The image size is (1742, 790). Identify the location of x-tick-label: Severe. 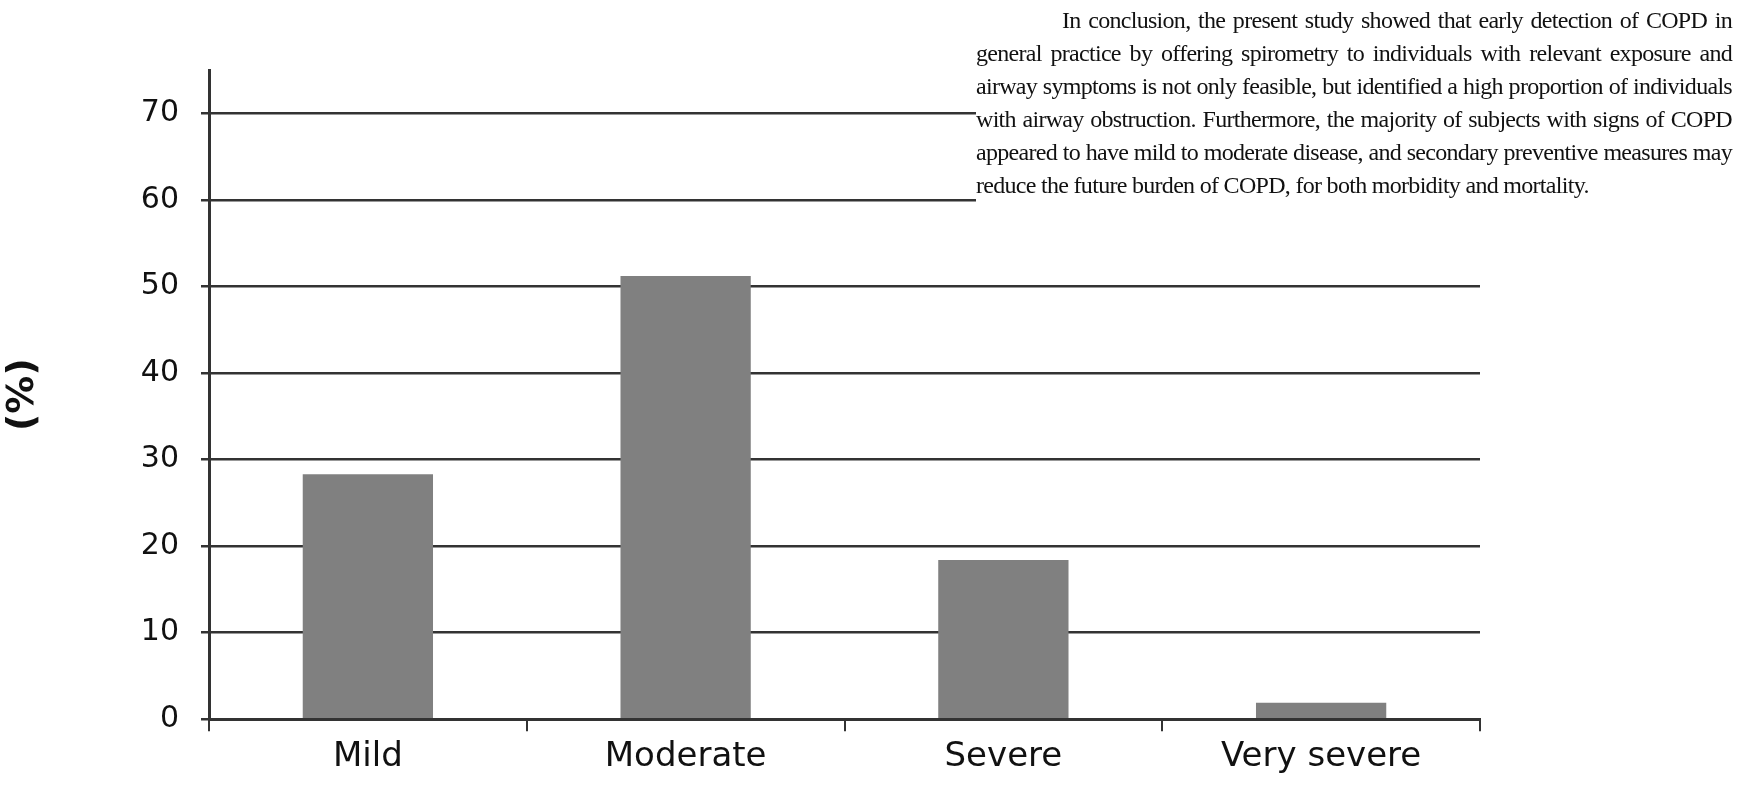
(1003, 754).